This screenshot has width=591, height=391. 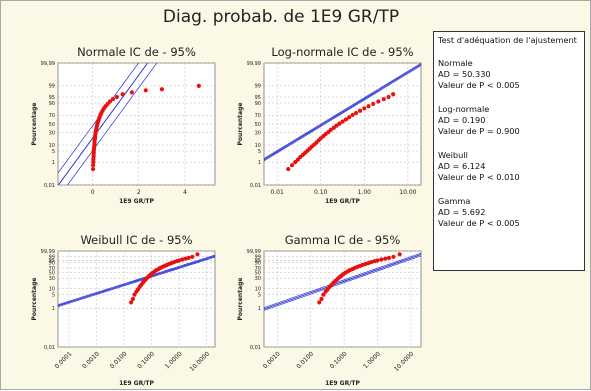 I want to click on fit-line-group, so click(x=136, y=281).